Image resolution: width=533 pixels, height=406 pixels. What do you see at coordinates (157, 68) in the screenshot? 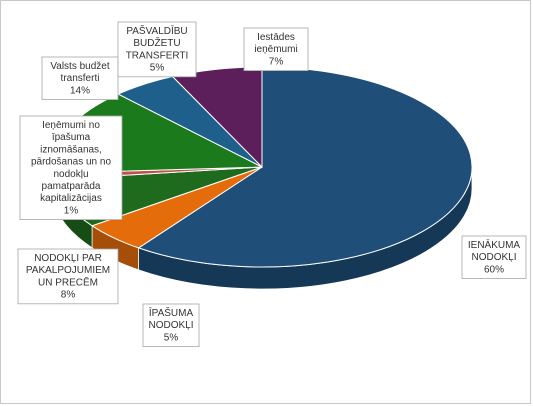
I see `data-label-5-line-3: 5%` at bounding box center [157, 68].